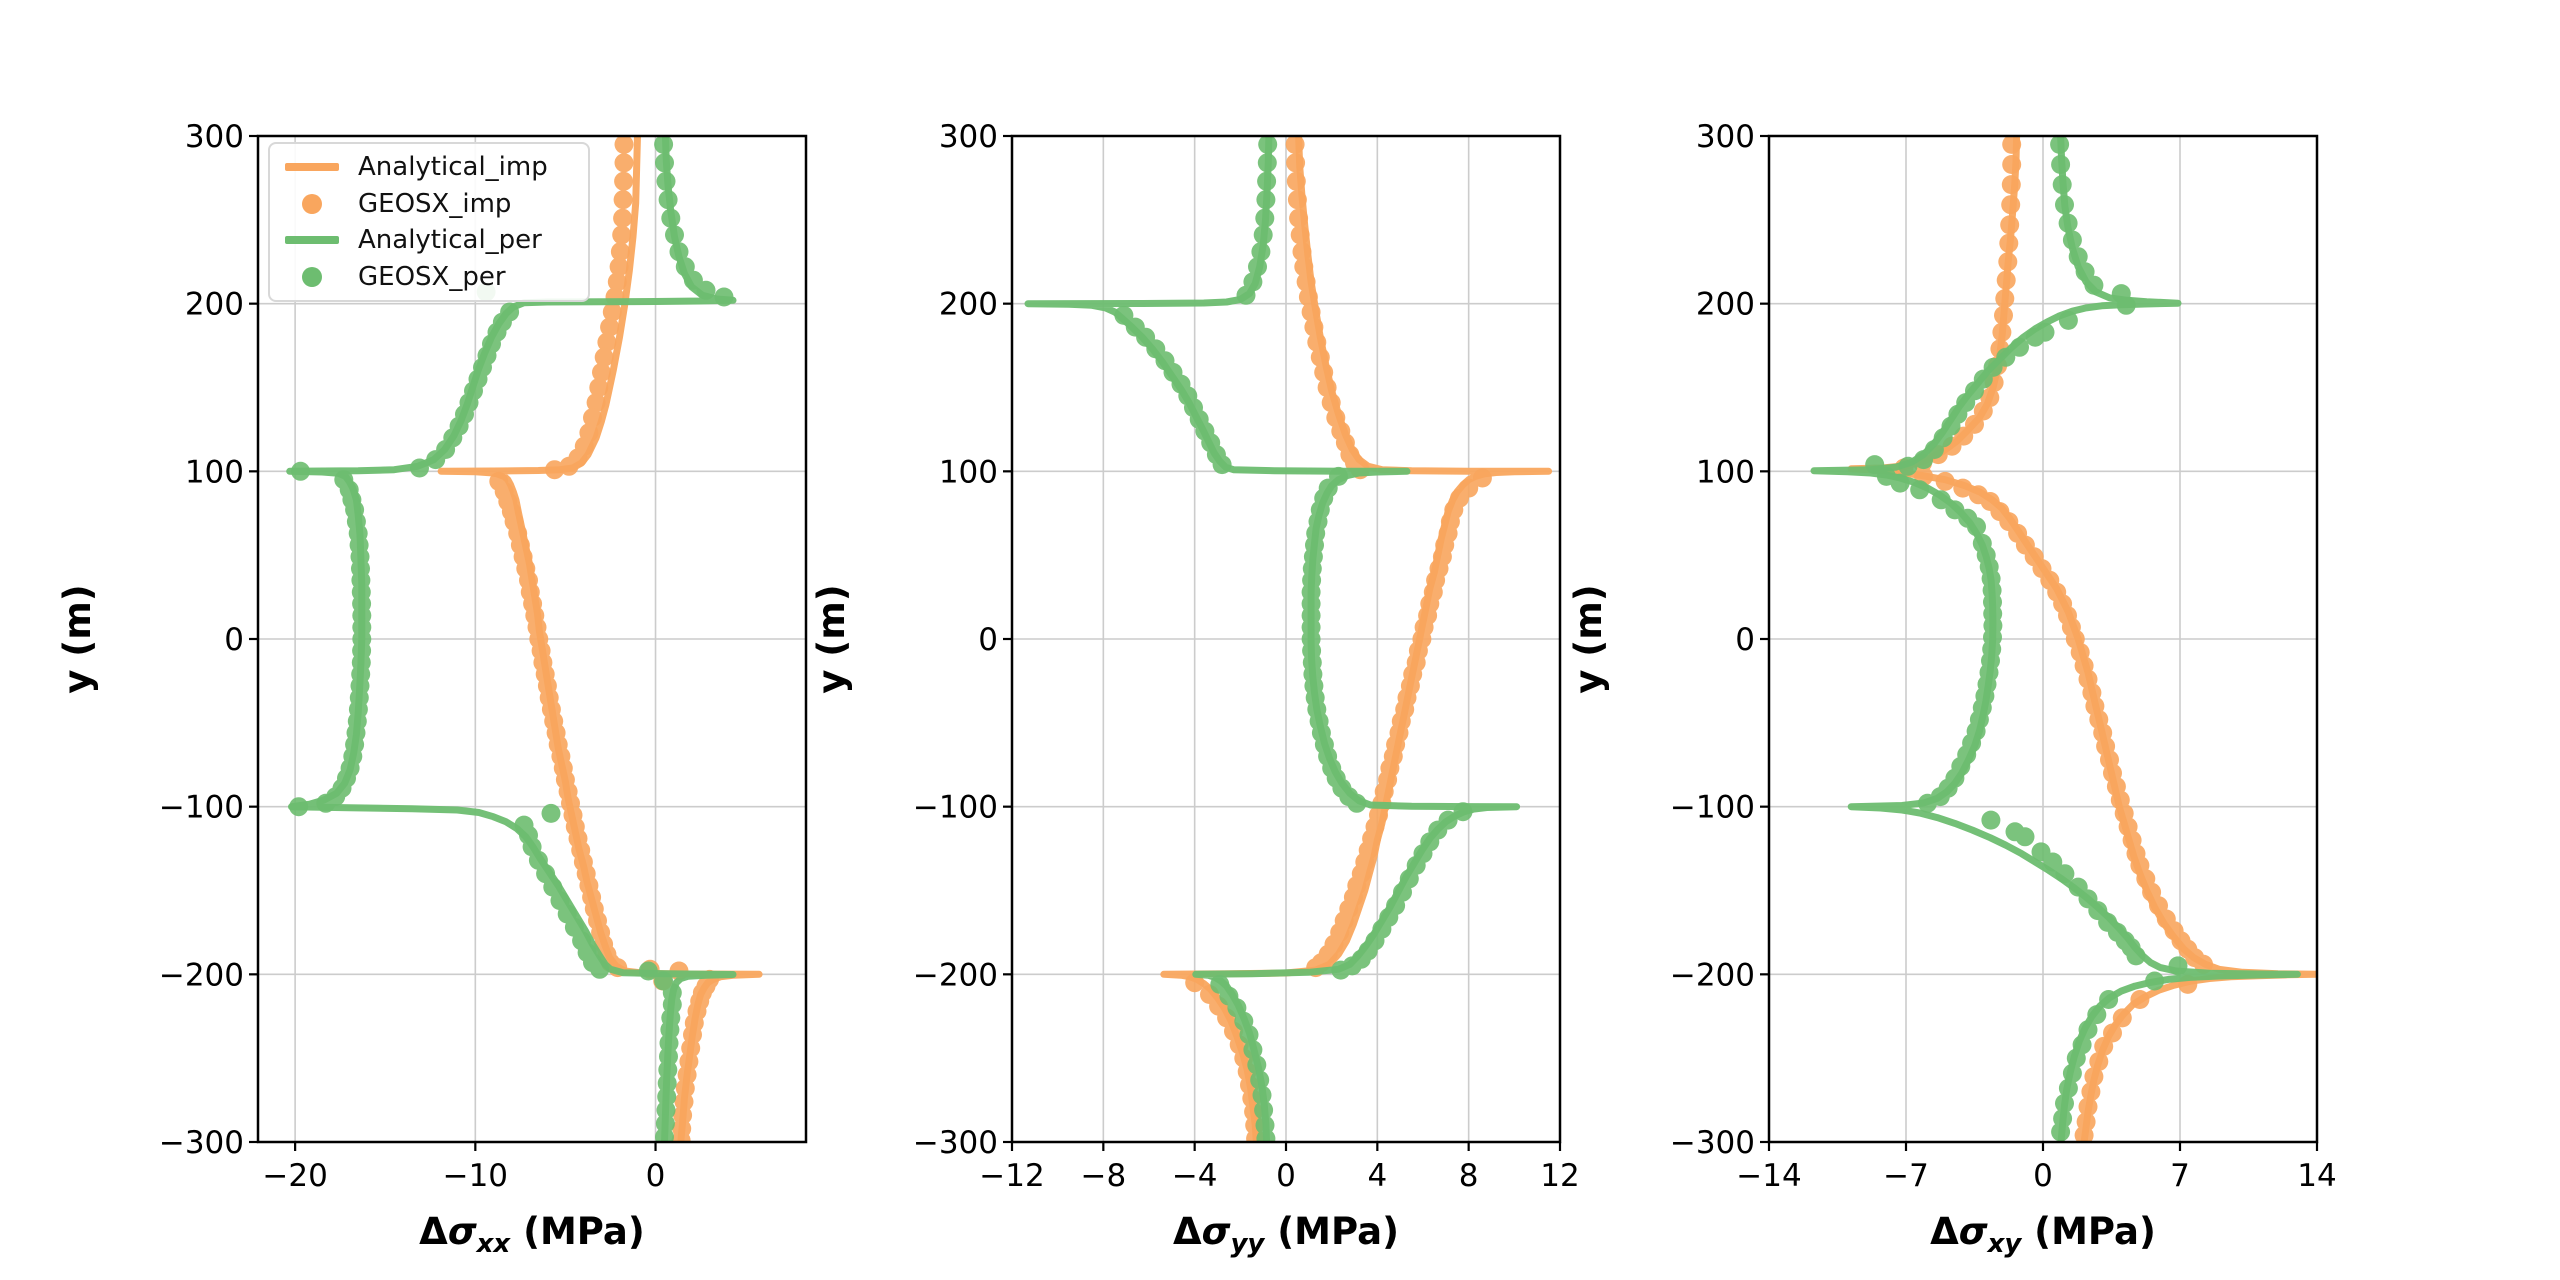 This screenshot has width=2560, height=1280. What do you see at coordinates (1195, 1176) in the screenshot?
I see `x-tick-label: −4` at bounding box center [1195, 1176].